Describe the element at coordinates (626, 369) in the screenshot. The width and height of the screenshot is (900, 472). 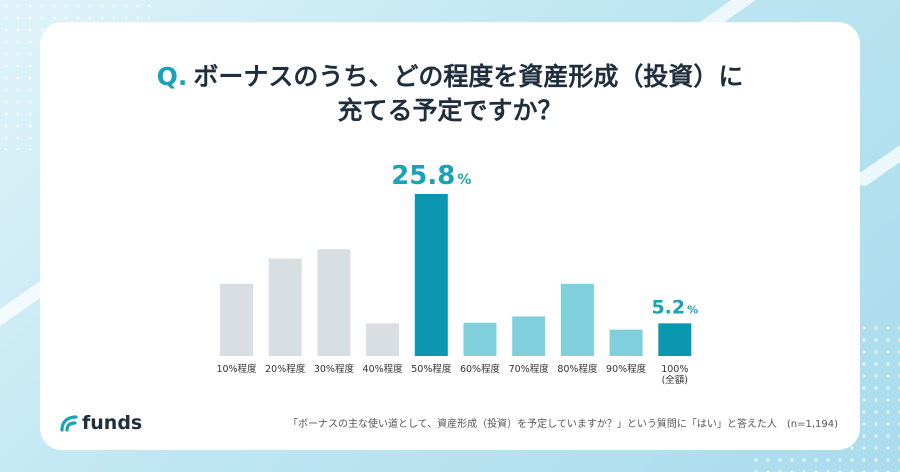
I see `x-tick-label: 90%程度` at that location.